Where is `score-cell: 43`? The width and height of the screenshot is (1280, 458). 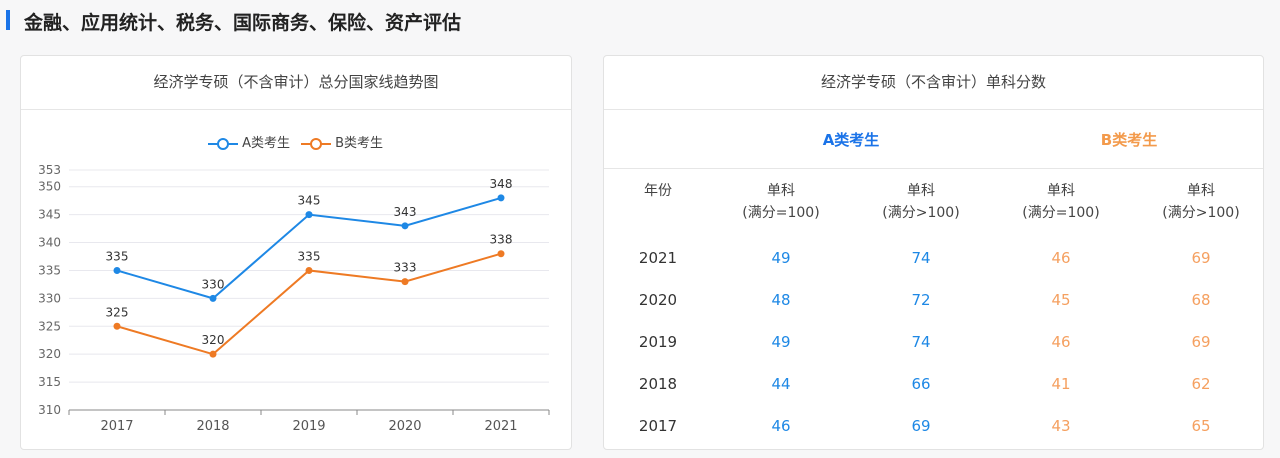
score-cell: 43 is located at coordinates (1061, 426).